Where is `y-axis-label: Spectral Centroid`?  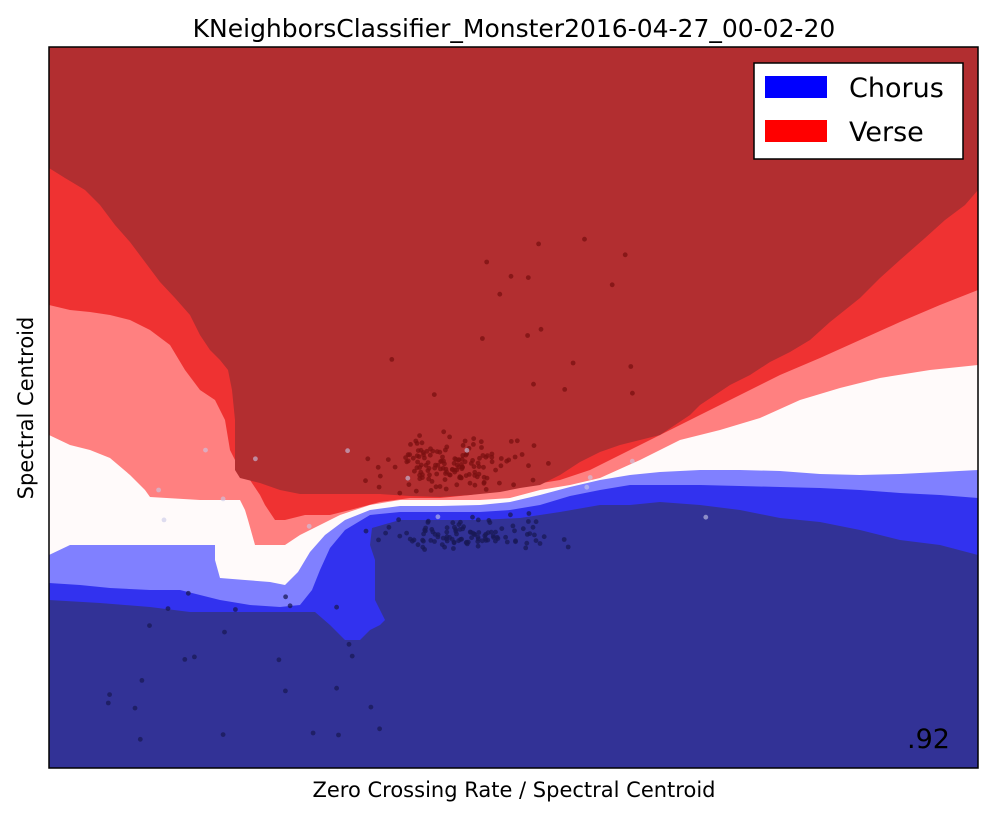
y-axis-label: Spectral Centroid is located at coordinates (26, 408).